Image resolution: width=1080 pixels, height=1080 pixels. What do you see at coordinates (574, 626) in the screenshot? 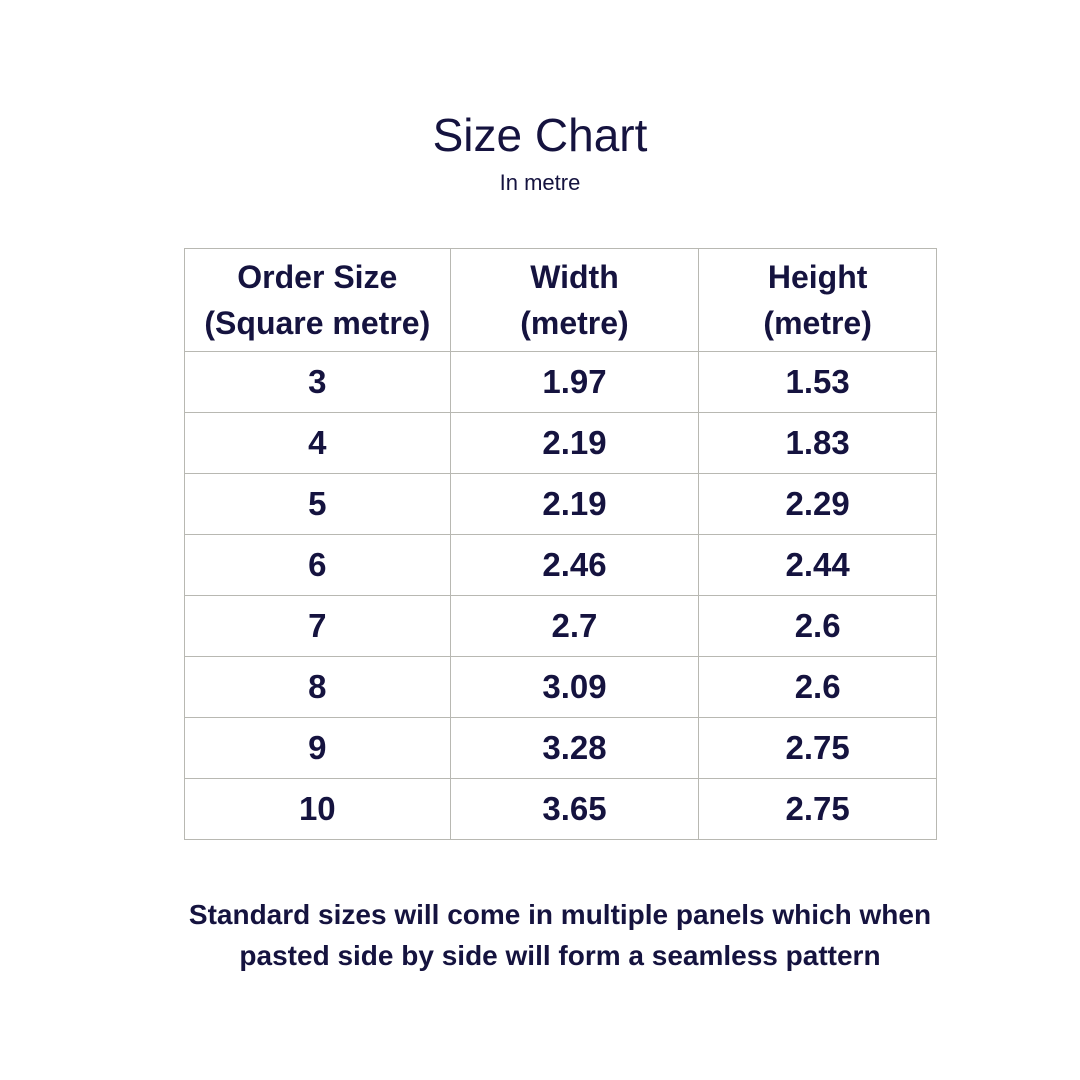
I see `cell-width: 2.7` at bounding box center [574, 626].